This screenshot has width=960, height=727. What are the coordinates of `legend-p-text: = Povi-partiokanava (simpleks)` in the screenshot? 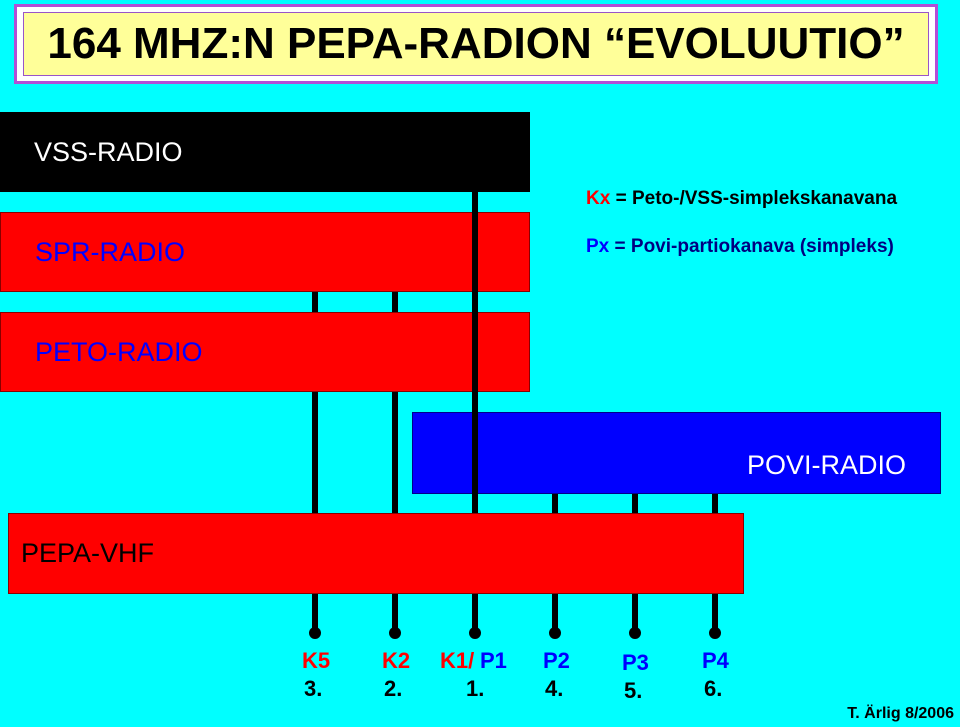 It's located at (751, 246).